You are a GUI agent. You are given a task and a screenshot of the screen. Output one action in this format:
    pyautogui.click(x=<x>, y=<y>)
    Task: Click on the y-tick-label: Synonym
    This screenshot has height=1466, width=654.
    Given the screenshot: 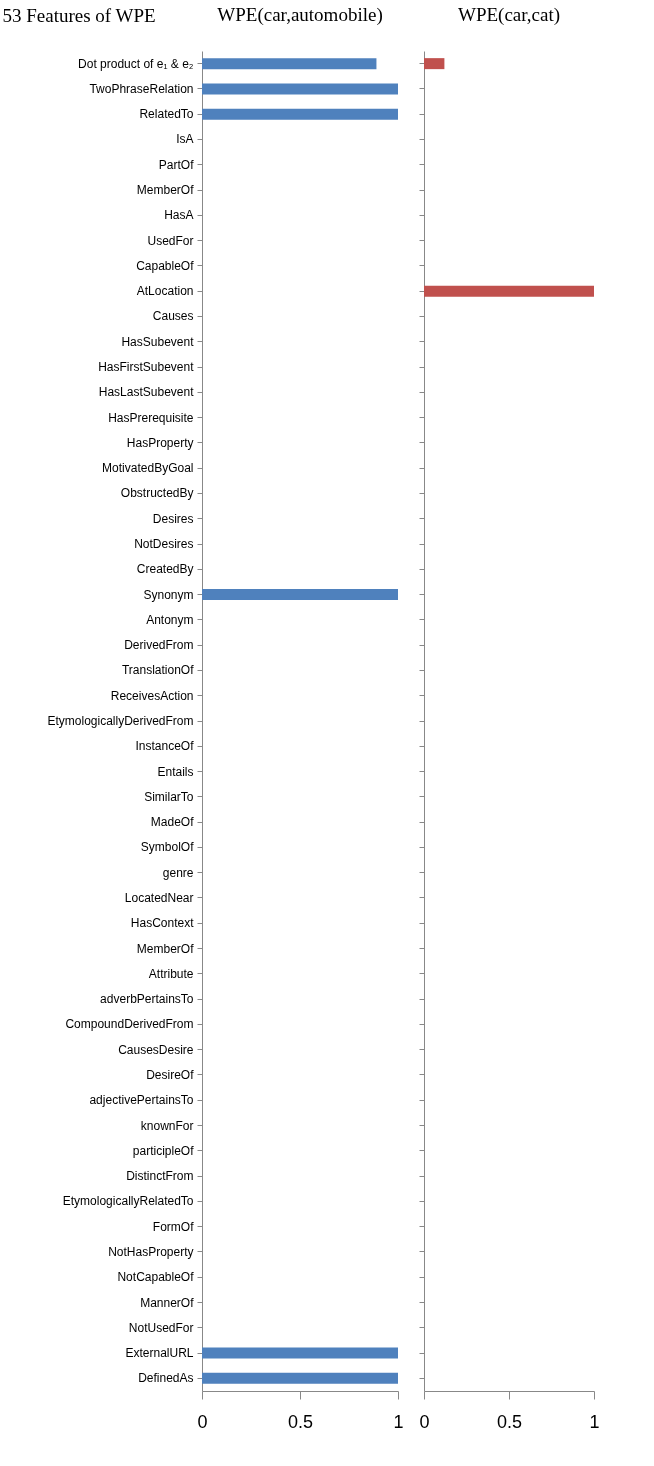 What is the action you would take?
    pyautogui.click(x=168, y=594)
    